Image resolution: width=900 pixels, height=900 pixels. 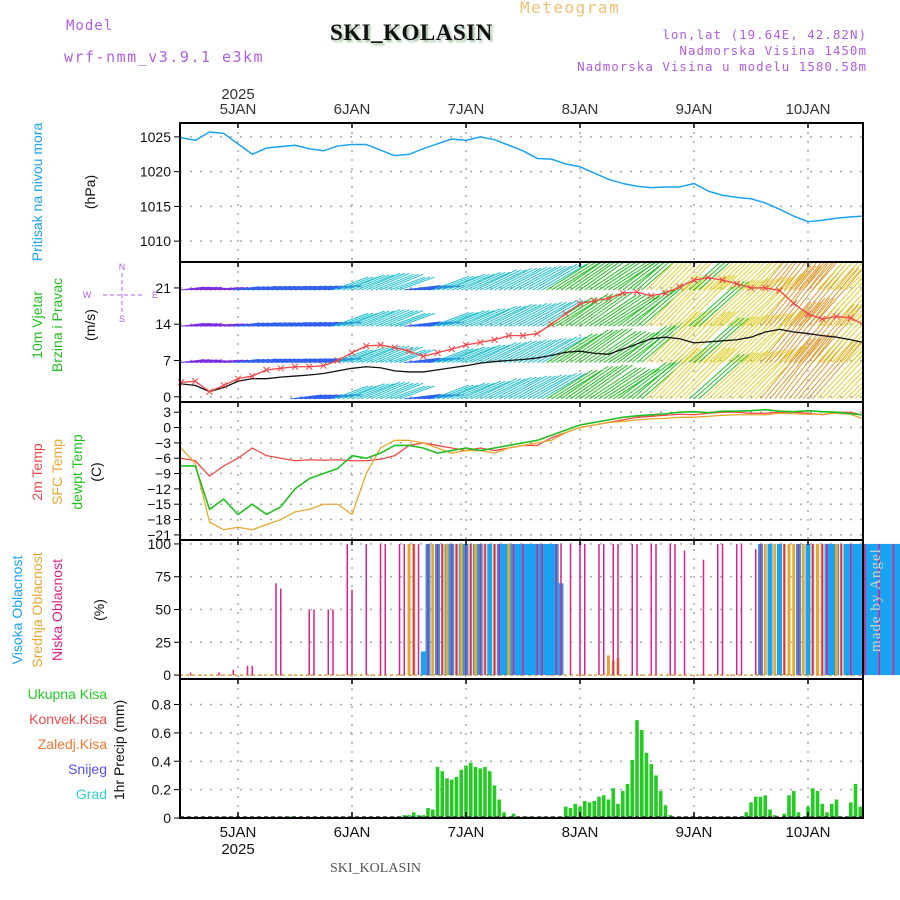 I want to click on temp2m-label: 2m Temp, so click(x=37, y=472).